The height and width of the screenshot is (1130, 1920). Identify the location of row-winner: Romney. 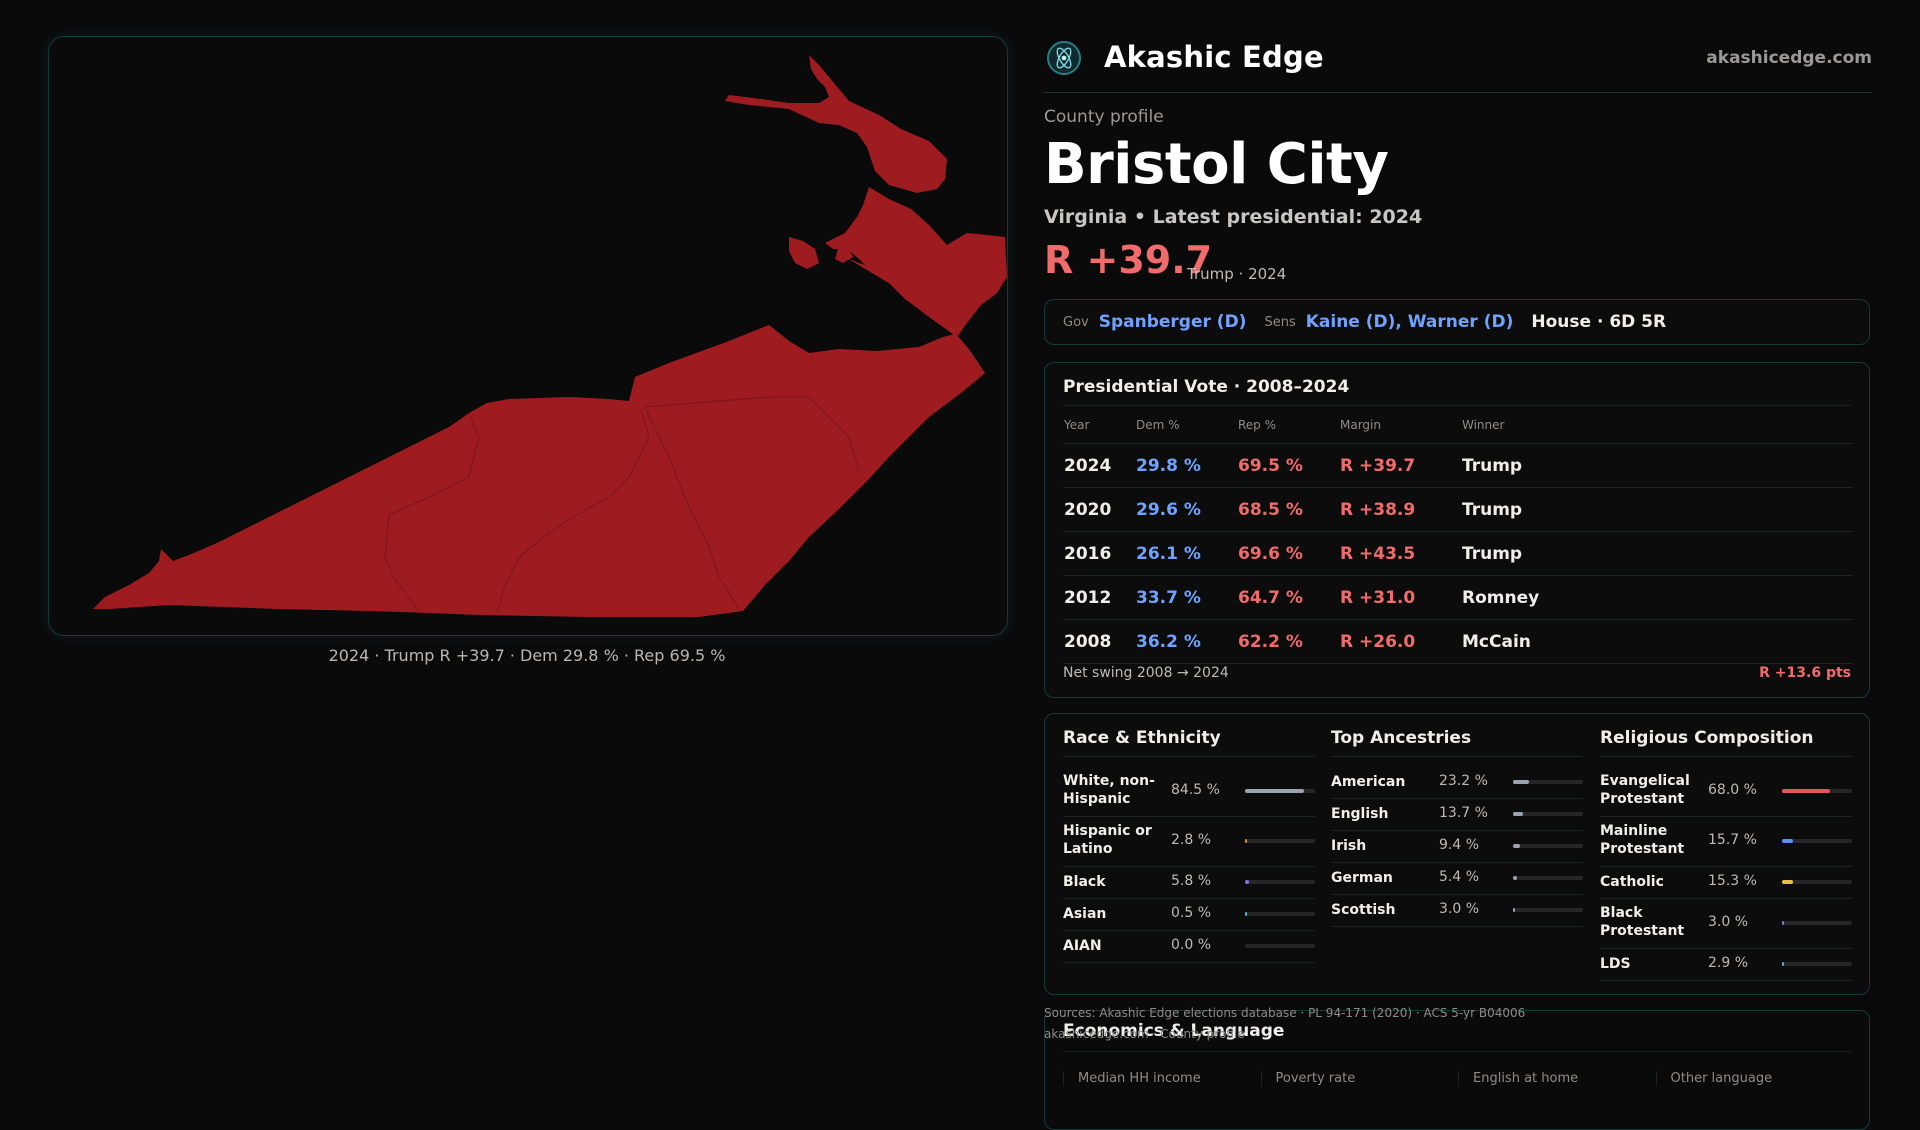
(1657, 597).